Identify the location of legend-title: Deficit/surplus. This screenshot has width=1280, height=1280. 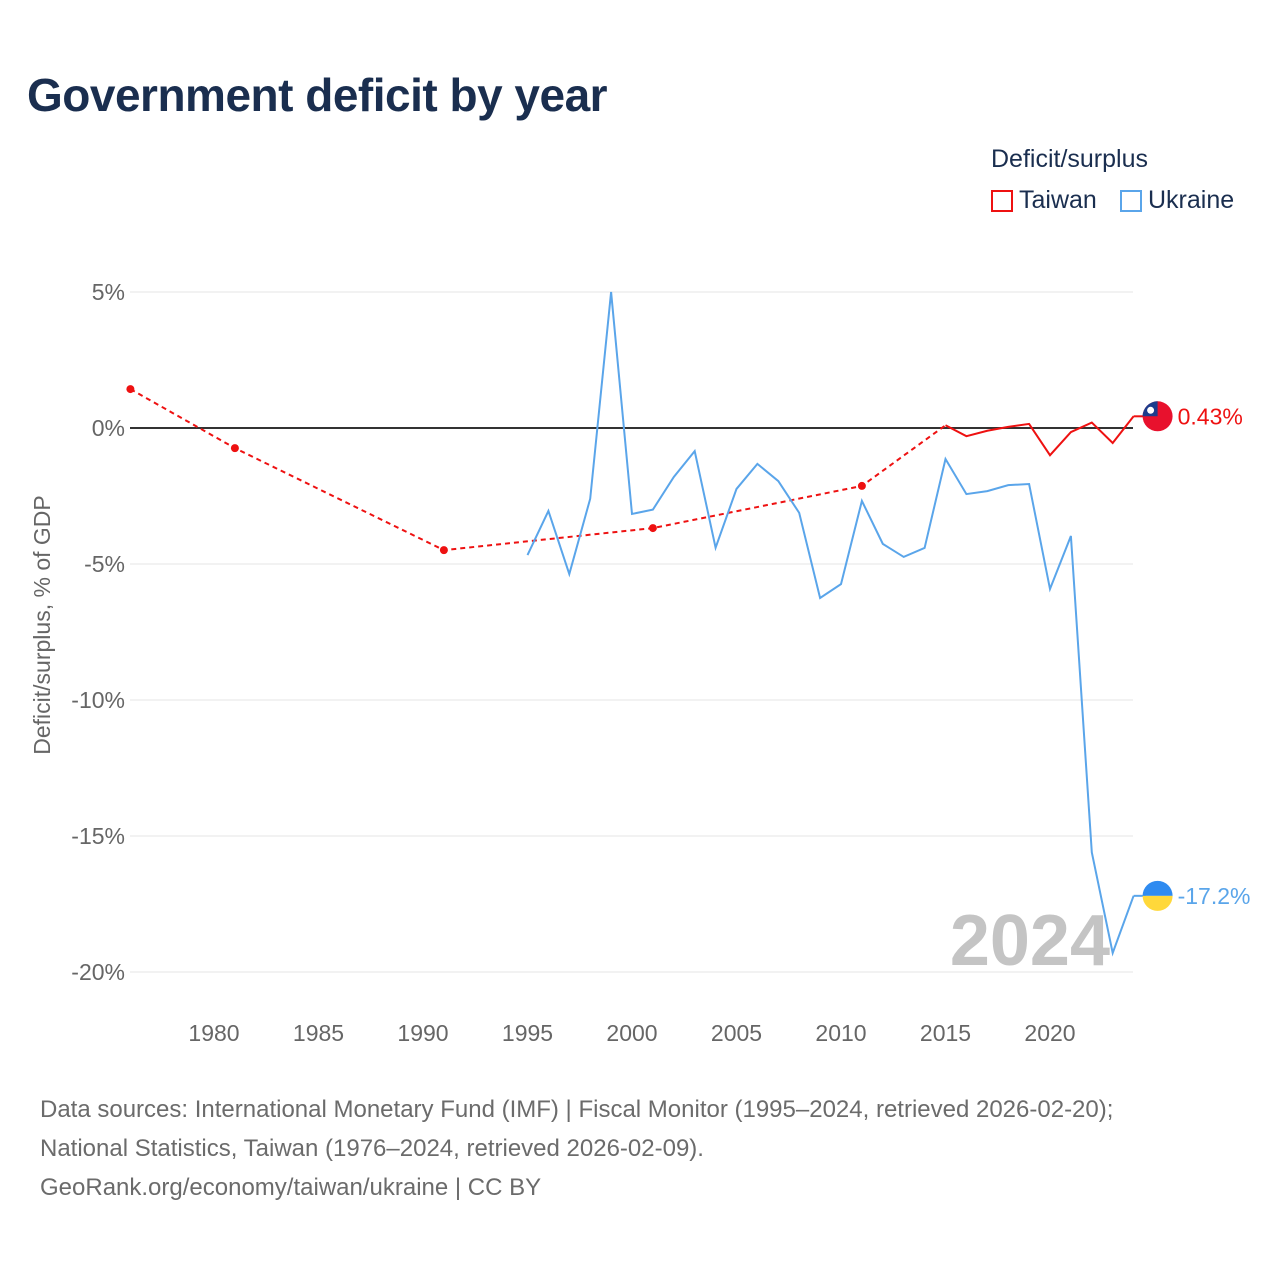
(1069, 159).